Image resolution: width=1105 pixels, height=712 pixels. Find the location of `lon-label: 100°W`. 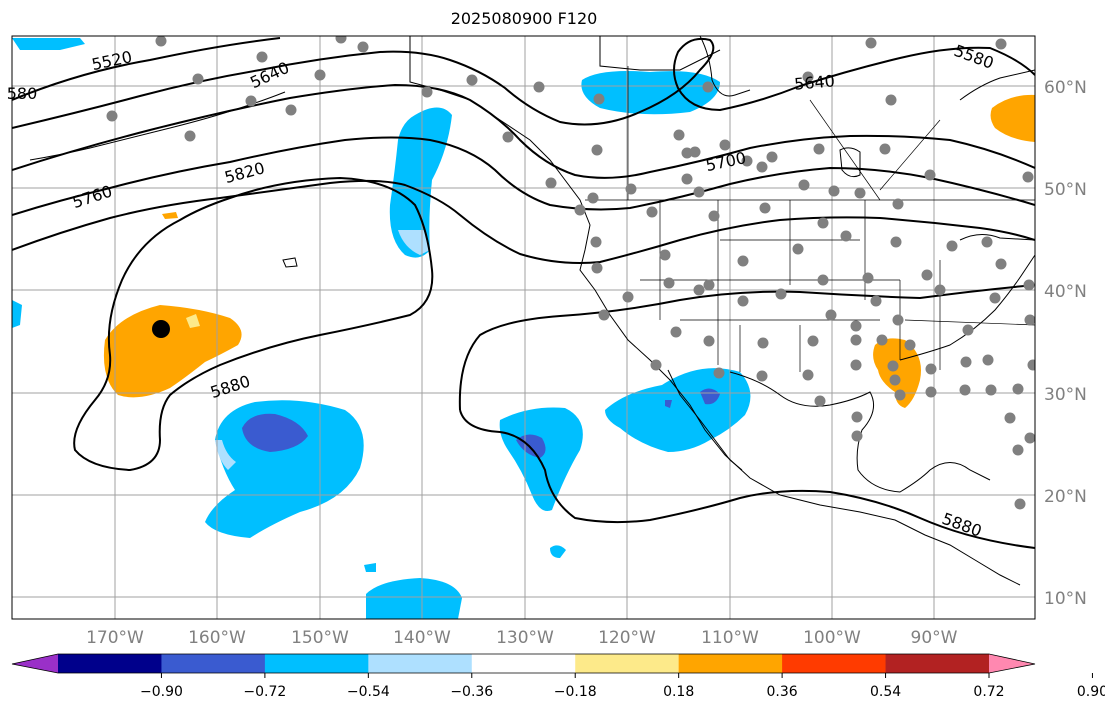

lon-label: 100°W is located at coordinates (832, 638).